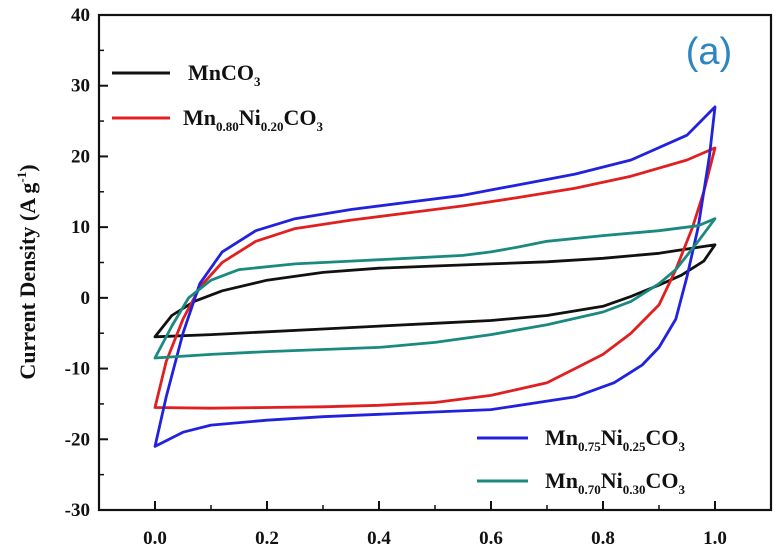 The height and width of the screenshot is (553, 779). I want to click on legend-label: Mn0.70Ni0.30CO3, so click(615, 482).